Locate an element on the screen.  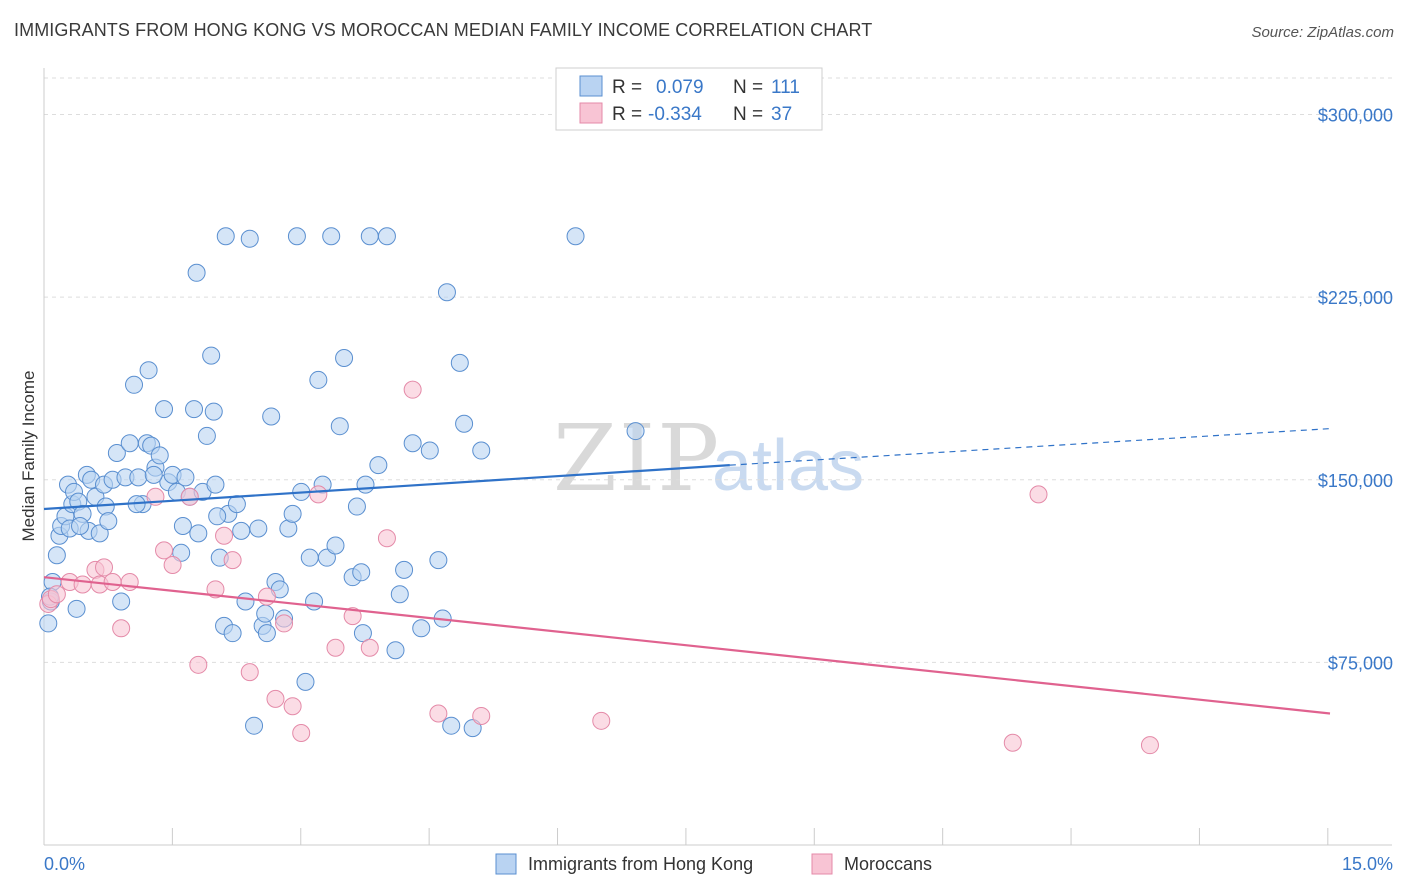
moroccans-trend is located at coordinates (687, 645).